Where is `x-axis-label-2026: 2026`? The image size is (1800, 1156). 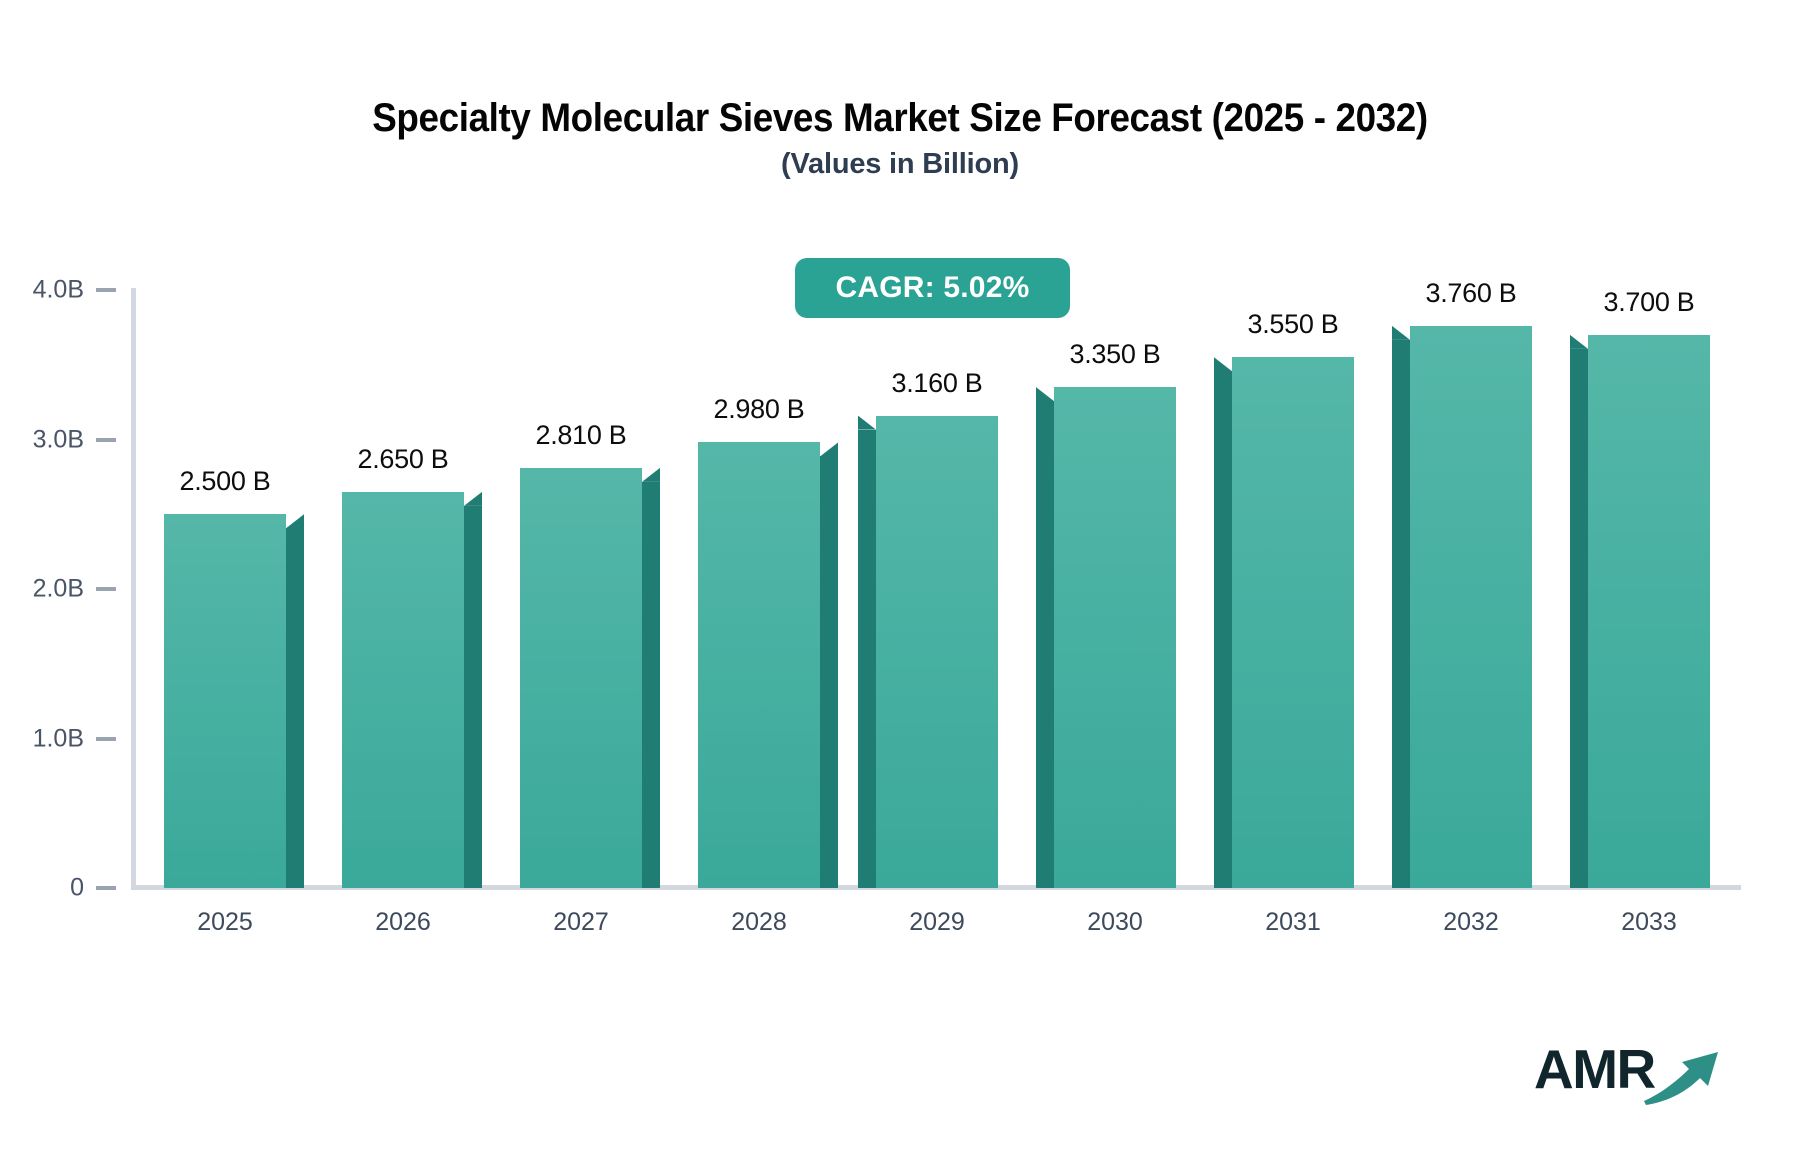 x-axis-label-2026: 2026 is located at coordinates (403, 922).